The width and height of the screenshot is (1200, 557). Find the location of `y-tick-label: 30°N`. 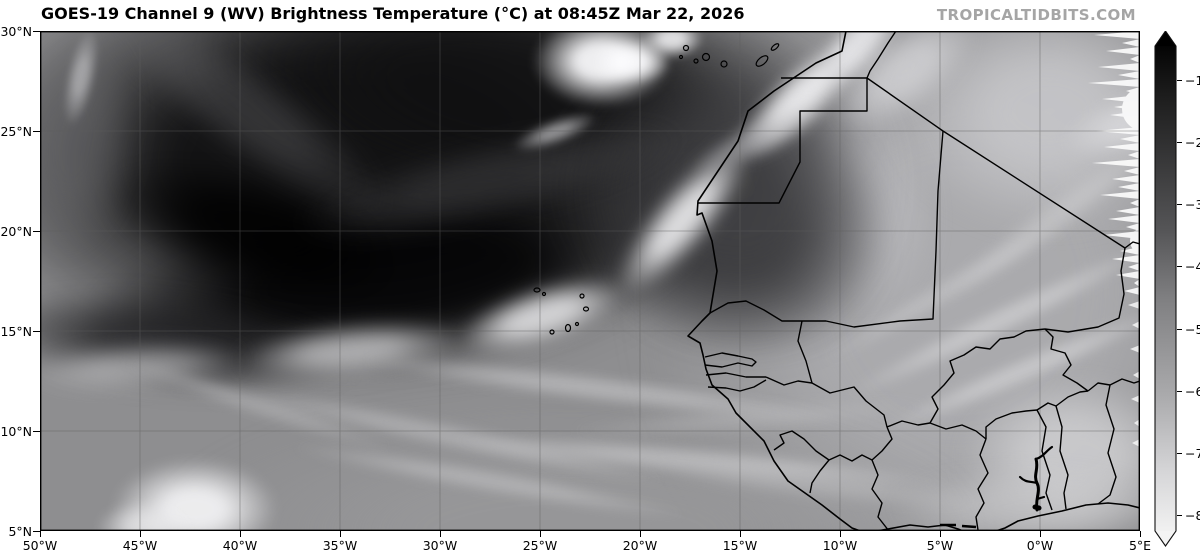

y-tick-label: 30°N is located at coordinates (16, 31).